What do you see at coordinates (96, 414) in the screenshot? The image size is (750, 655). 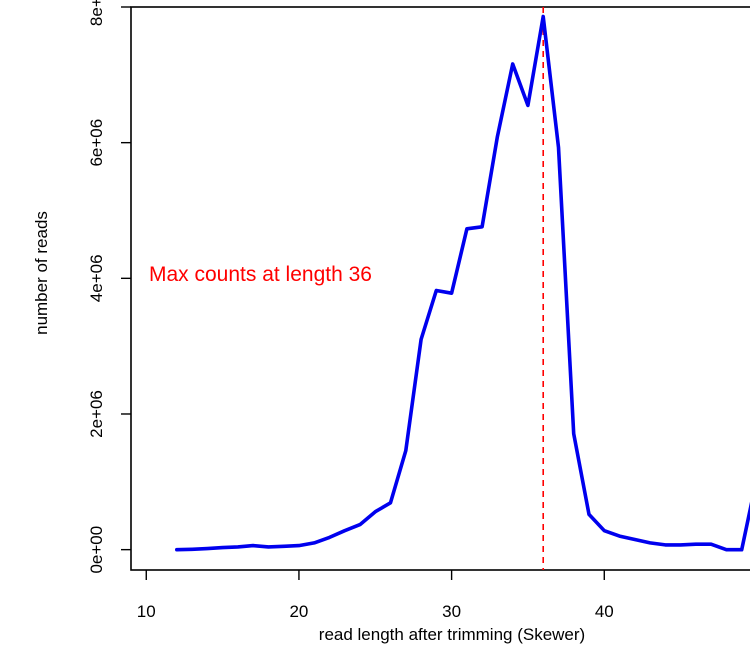 I see `y-tick-label: 2e+06` at bounding box center [96, 414].